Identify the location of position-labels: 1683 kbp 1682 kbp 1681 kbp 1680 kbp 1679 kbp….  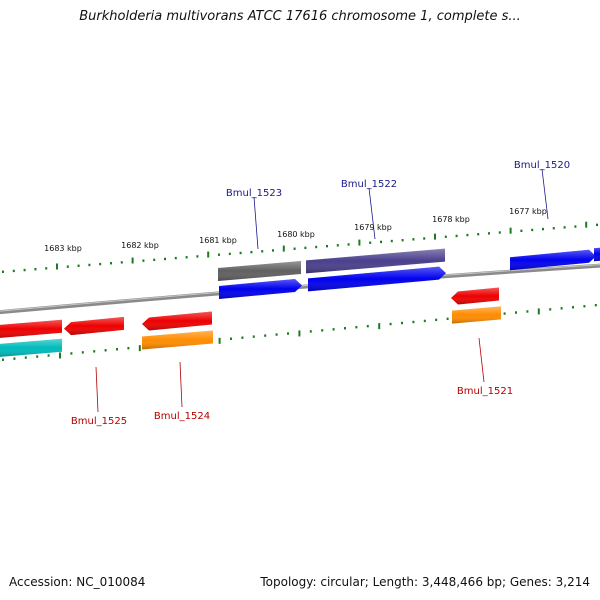
(295, 230).